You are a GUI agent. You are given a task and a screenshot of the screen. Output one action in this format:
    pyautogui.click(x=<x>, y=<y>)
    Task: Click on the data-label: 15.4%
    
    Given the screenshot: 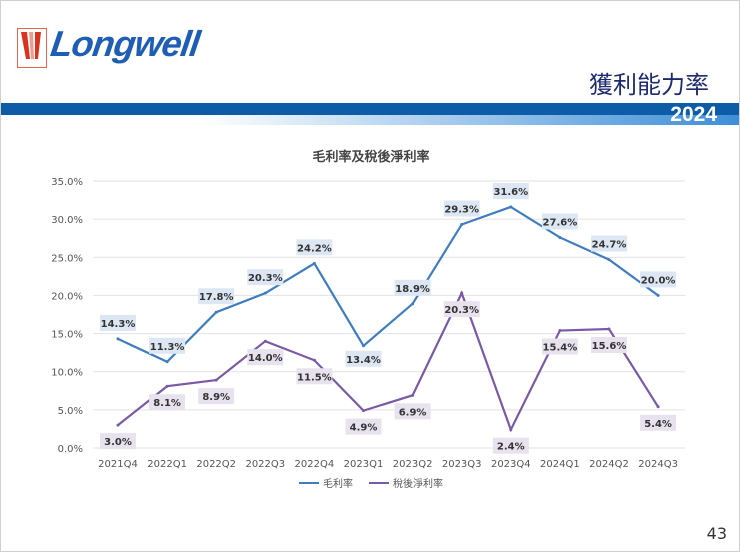 What is the action you would take?
    pyautogui.click(x=560, y=348)
    